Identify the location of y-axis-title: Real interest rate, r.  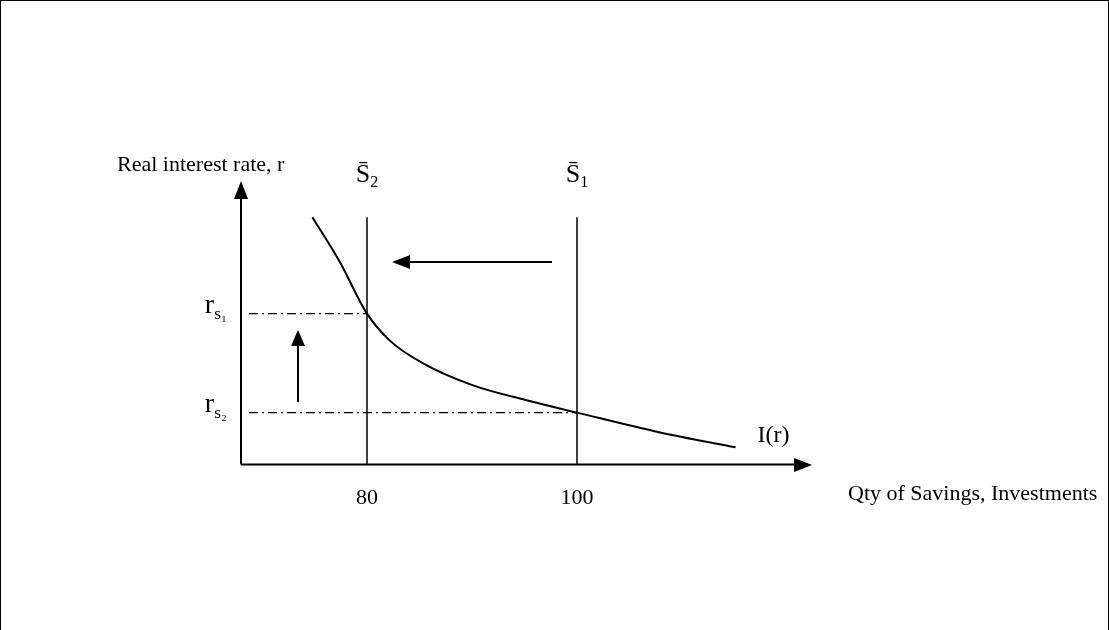
(201, 163).